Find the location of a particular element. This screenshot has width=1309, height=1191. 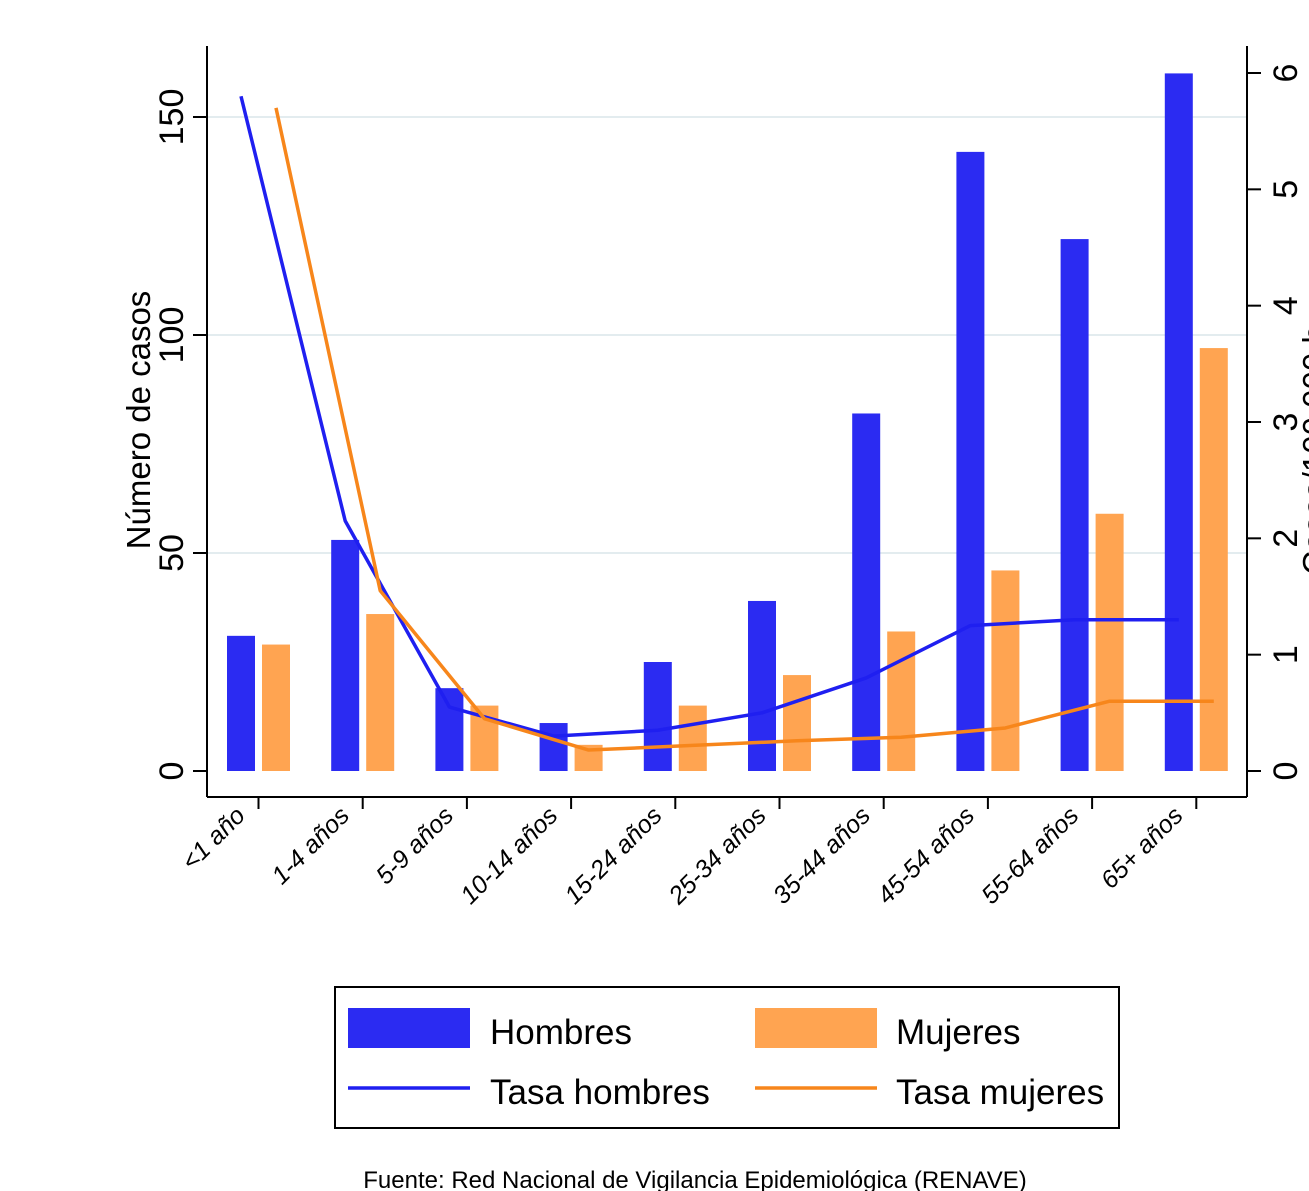

legend-label-hombres: Hombres is located at coordinates (561, 1032).